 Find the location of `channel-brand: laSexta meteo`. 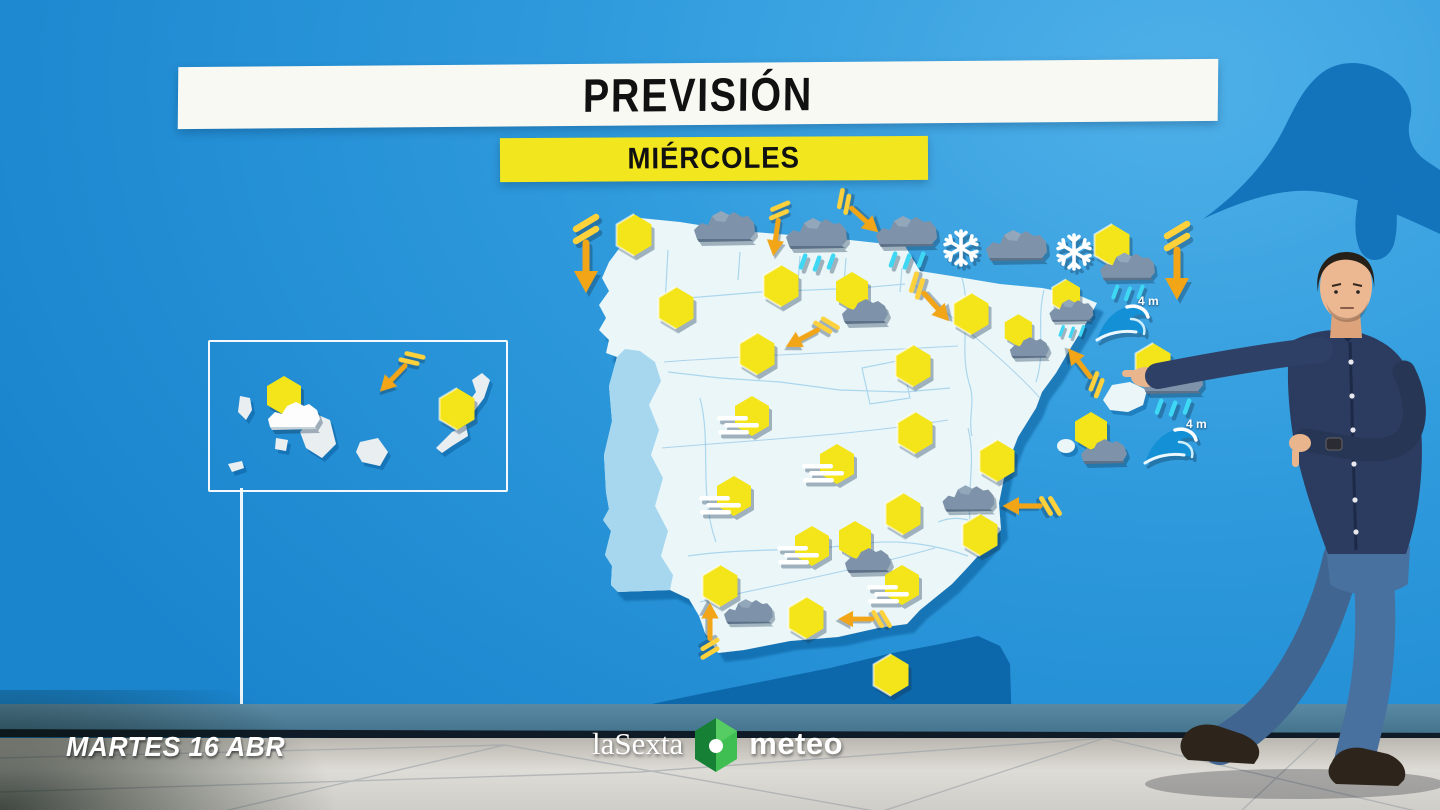

channel-brand: laSexta meteo is located at coordinates (717, 744).